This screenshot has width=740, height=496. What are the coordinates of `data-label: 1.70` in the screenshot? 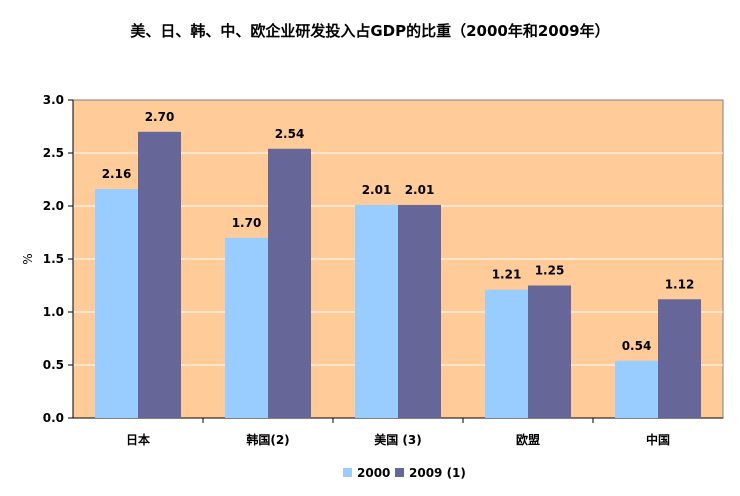 It's located at (247, 223).